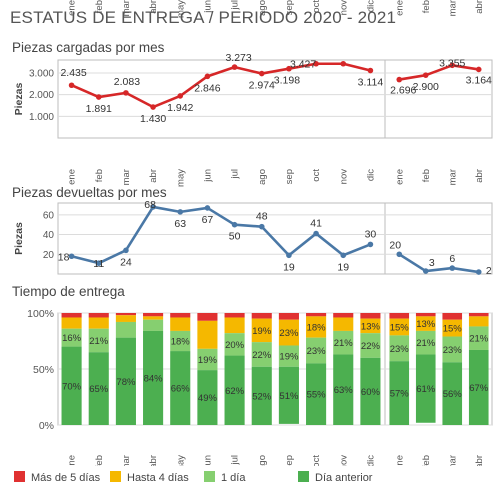 The width and height of the screenshot is (500, 500). I want to click on data-label: 3.355, so click(452, 63).